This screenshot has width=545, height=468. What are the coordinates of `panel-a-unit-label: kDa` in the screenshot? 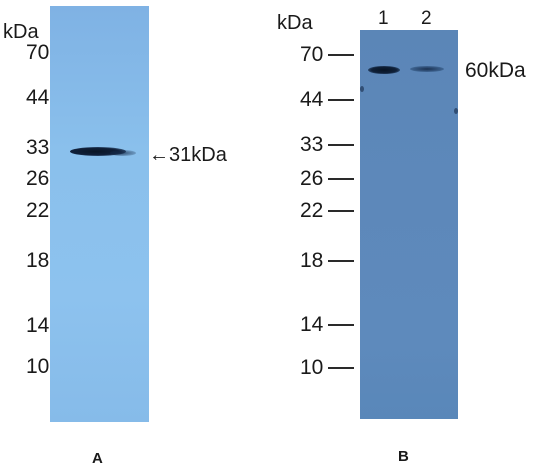 It's located at (21, 32).